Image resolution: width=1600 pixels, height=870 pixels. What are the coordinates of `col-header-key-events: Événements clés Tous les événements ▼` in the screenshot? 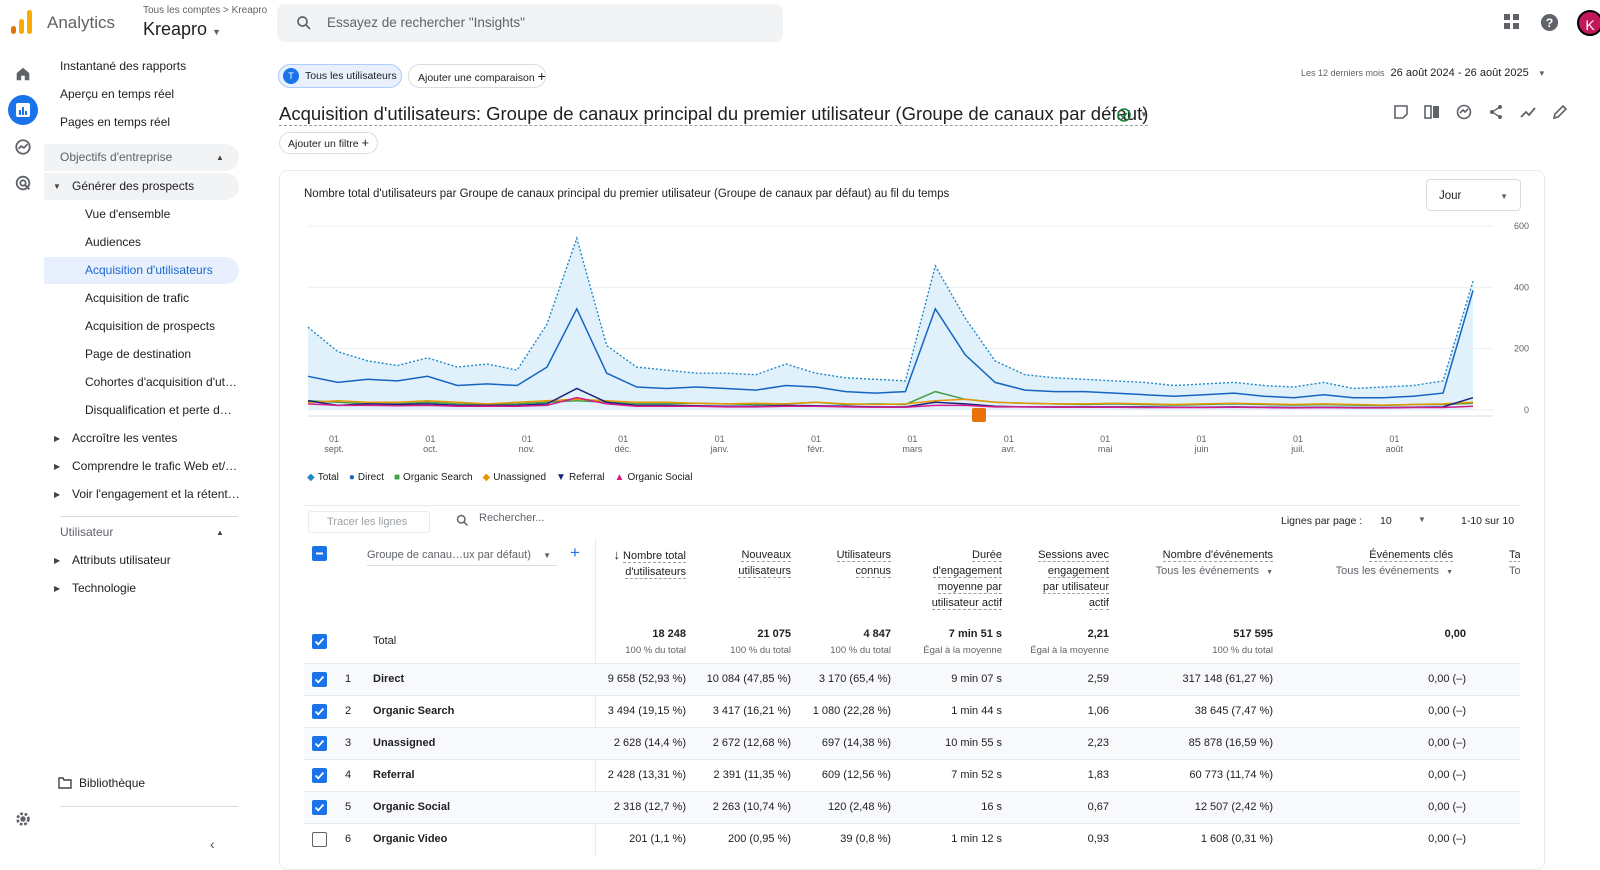 It's located at (1394, 564).